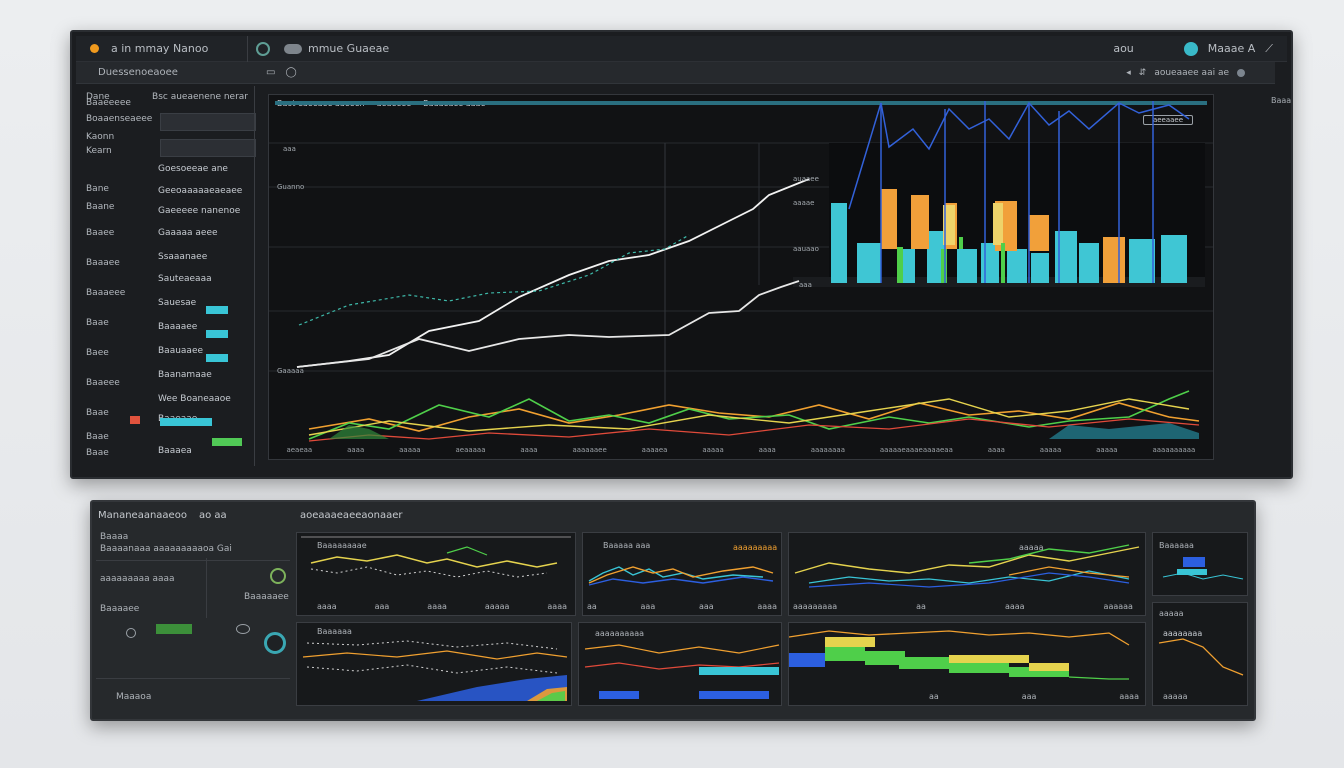 This screenshot has width=1344, height=768. Describe the element at coordinates (442, 606) in the screenshot. I see `panel-x-labels: aaaa aaa aaaa aaaaa aaaa` at that location.